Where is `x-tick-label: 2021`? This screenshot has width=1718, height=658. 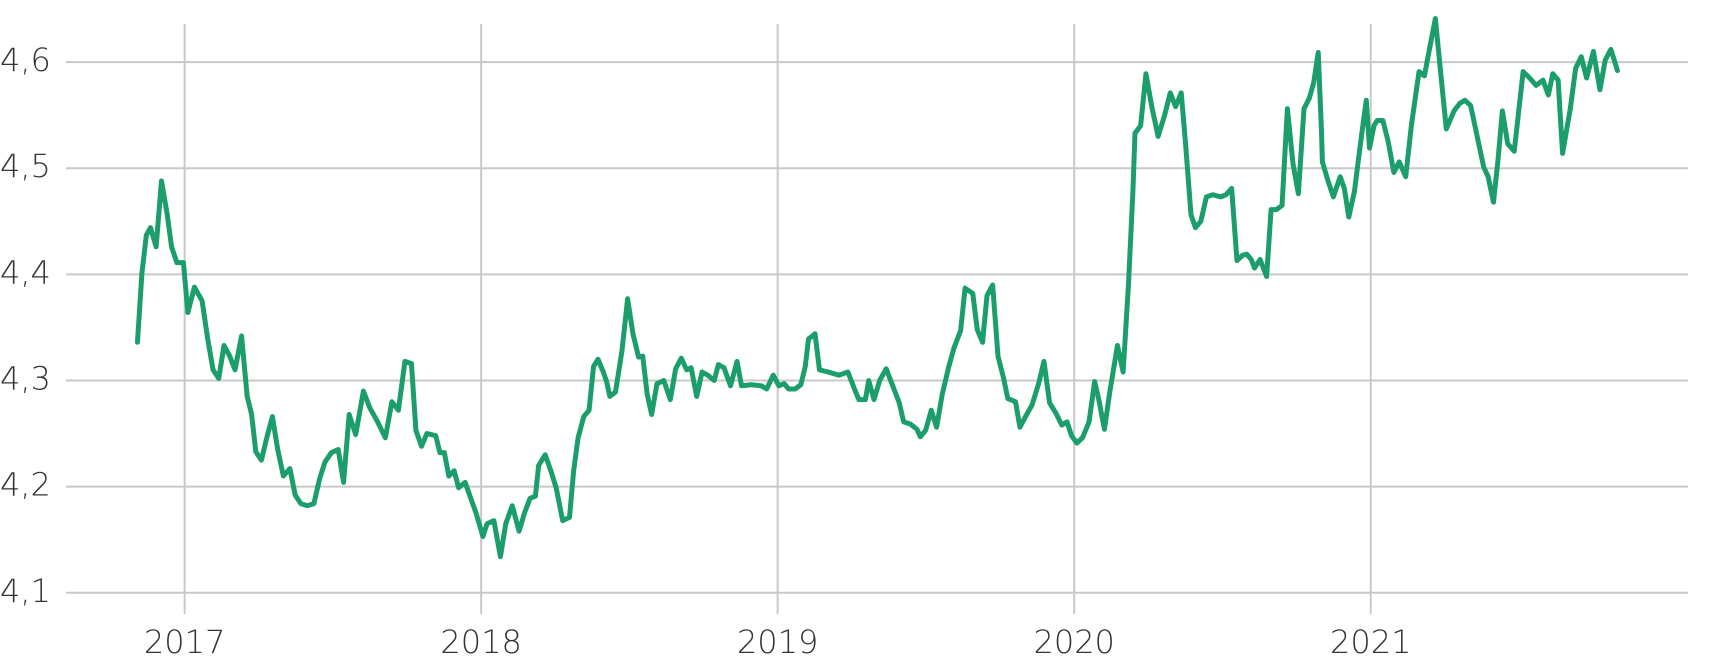 x-tick-label: 2021 is located at coordinates (1370, 640).